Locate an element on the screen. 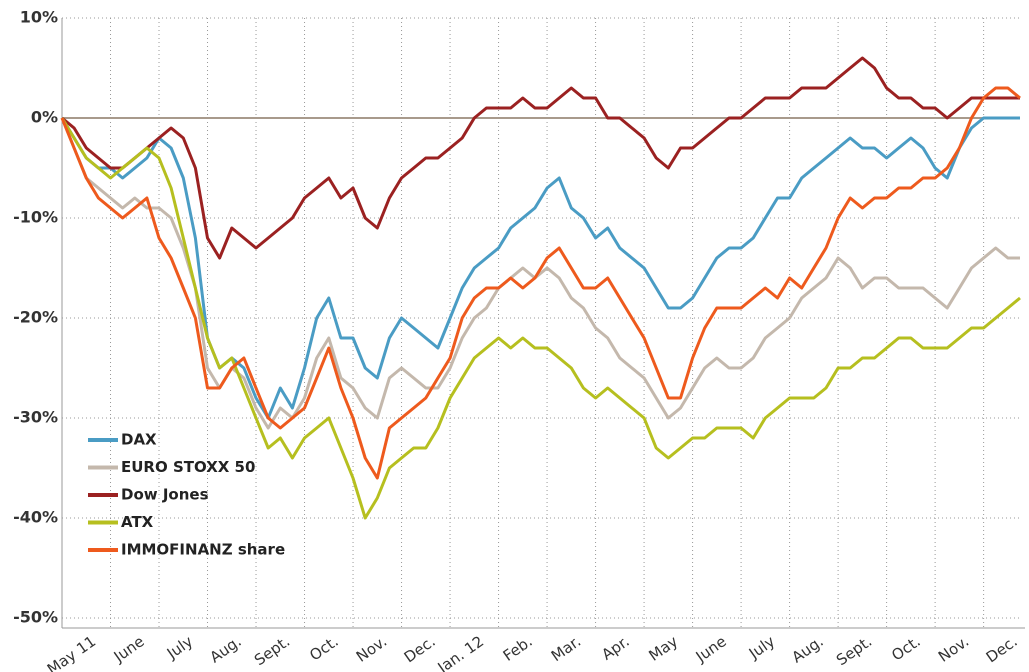 Image resolution: width=1029 pixels, height=672 pixels. legend-label: IMMOFINANZ share is located at coordinates (203, 550).